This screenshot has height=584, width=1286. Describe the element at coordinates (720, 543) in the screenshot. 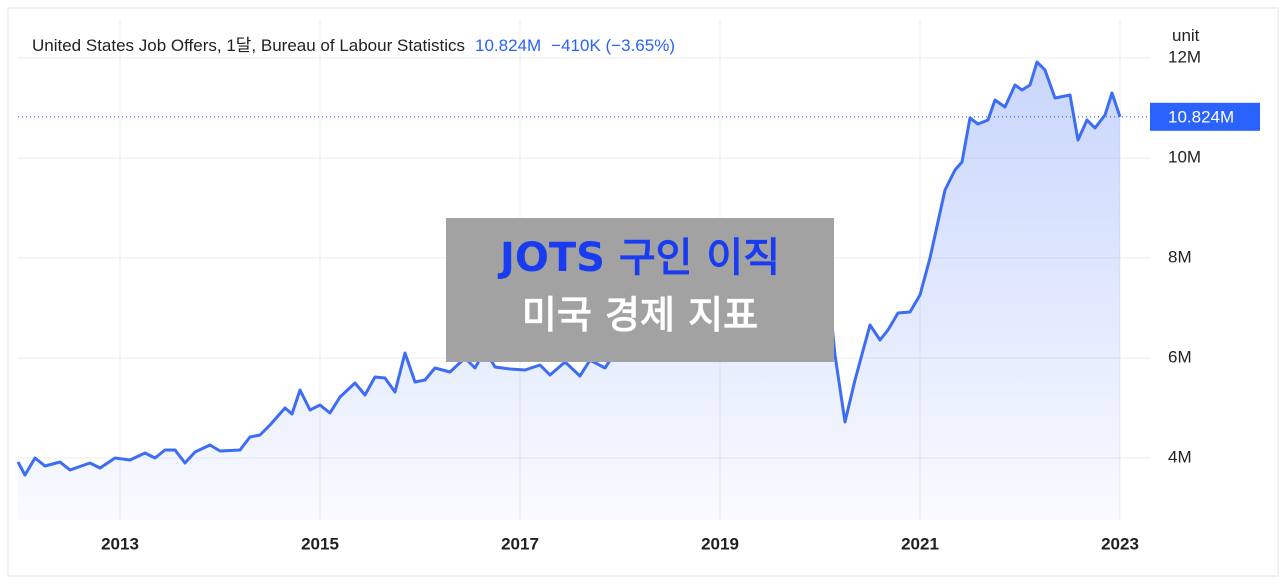

I see `x-tick-label: 2019` at that location.